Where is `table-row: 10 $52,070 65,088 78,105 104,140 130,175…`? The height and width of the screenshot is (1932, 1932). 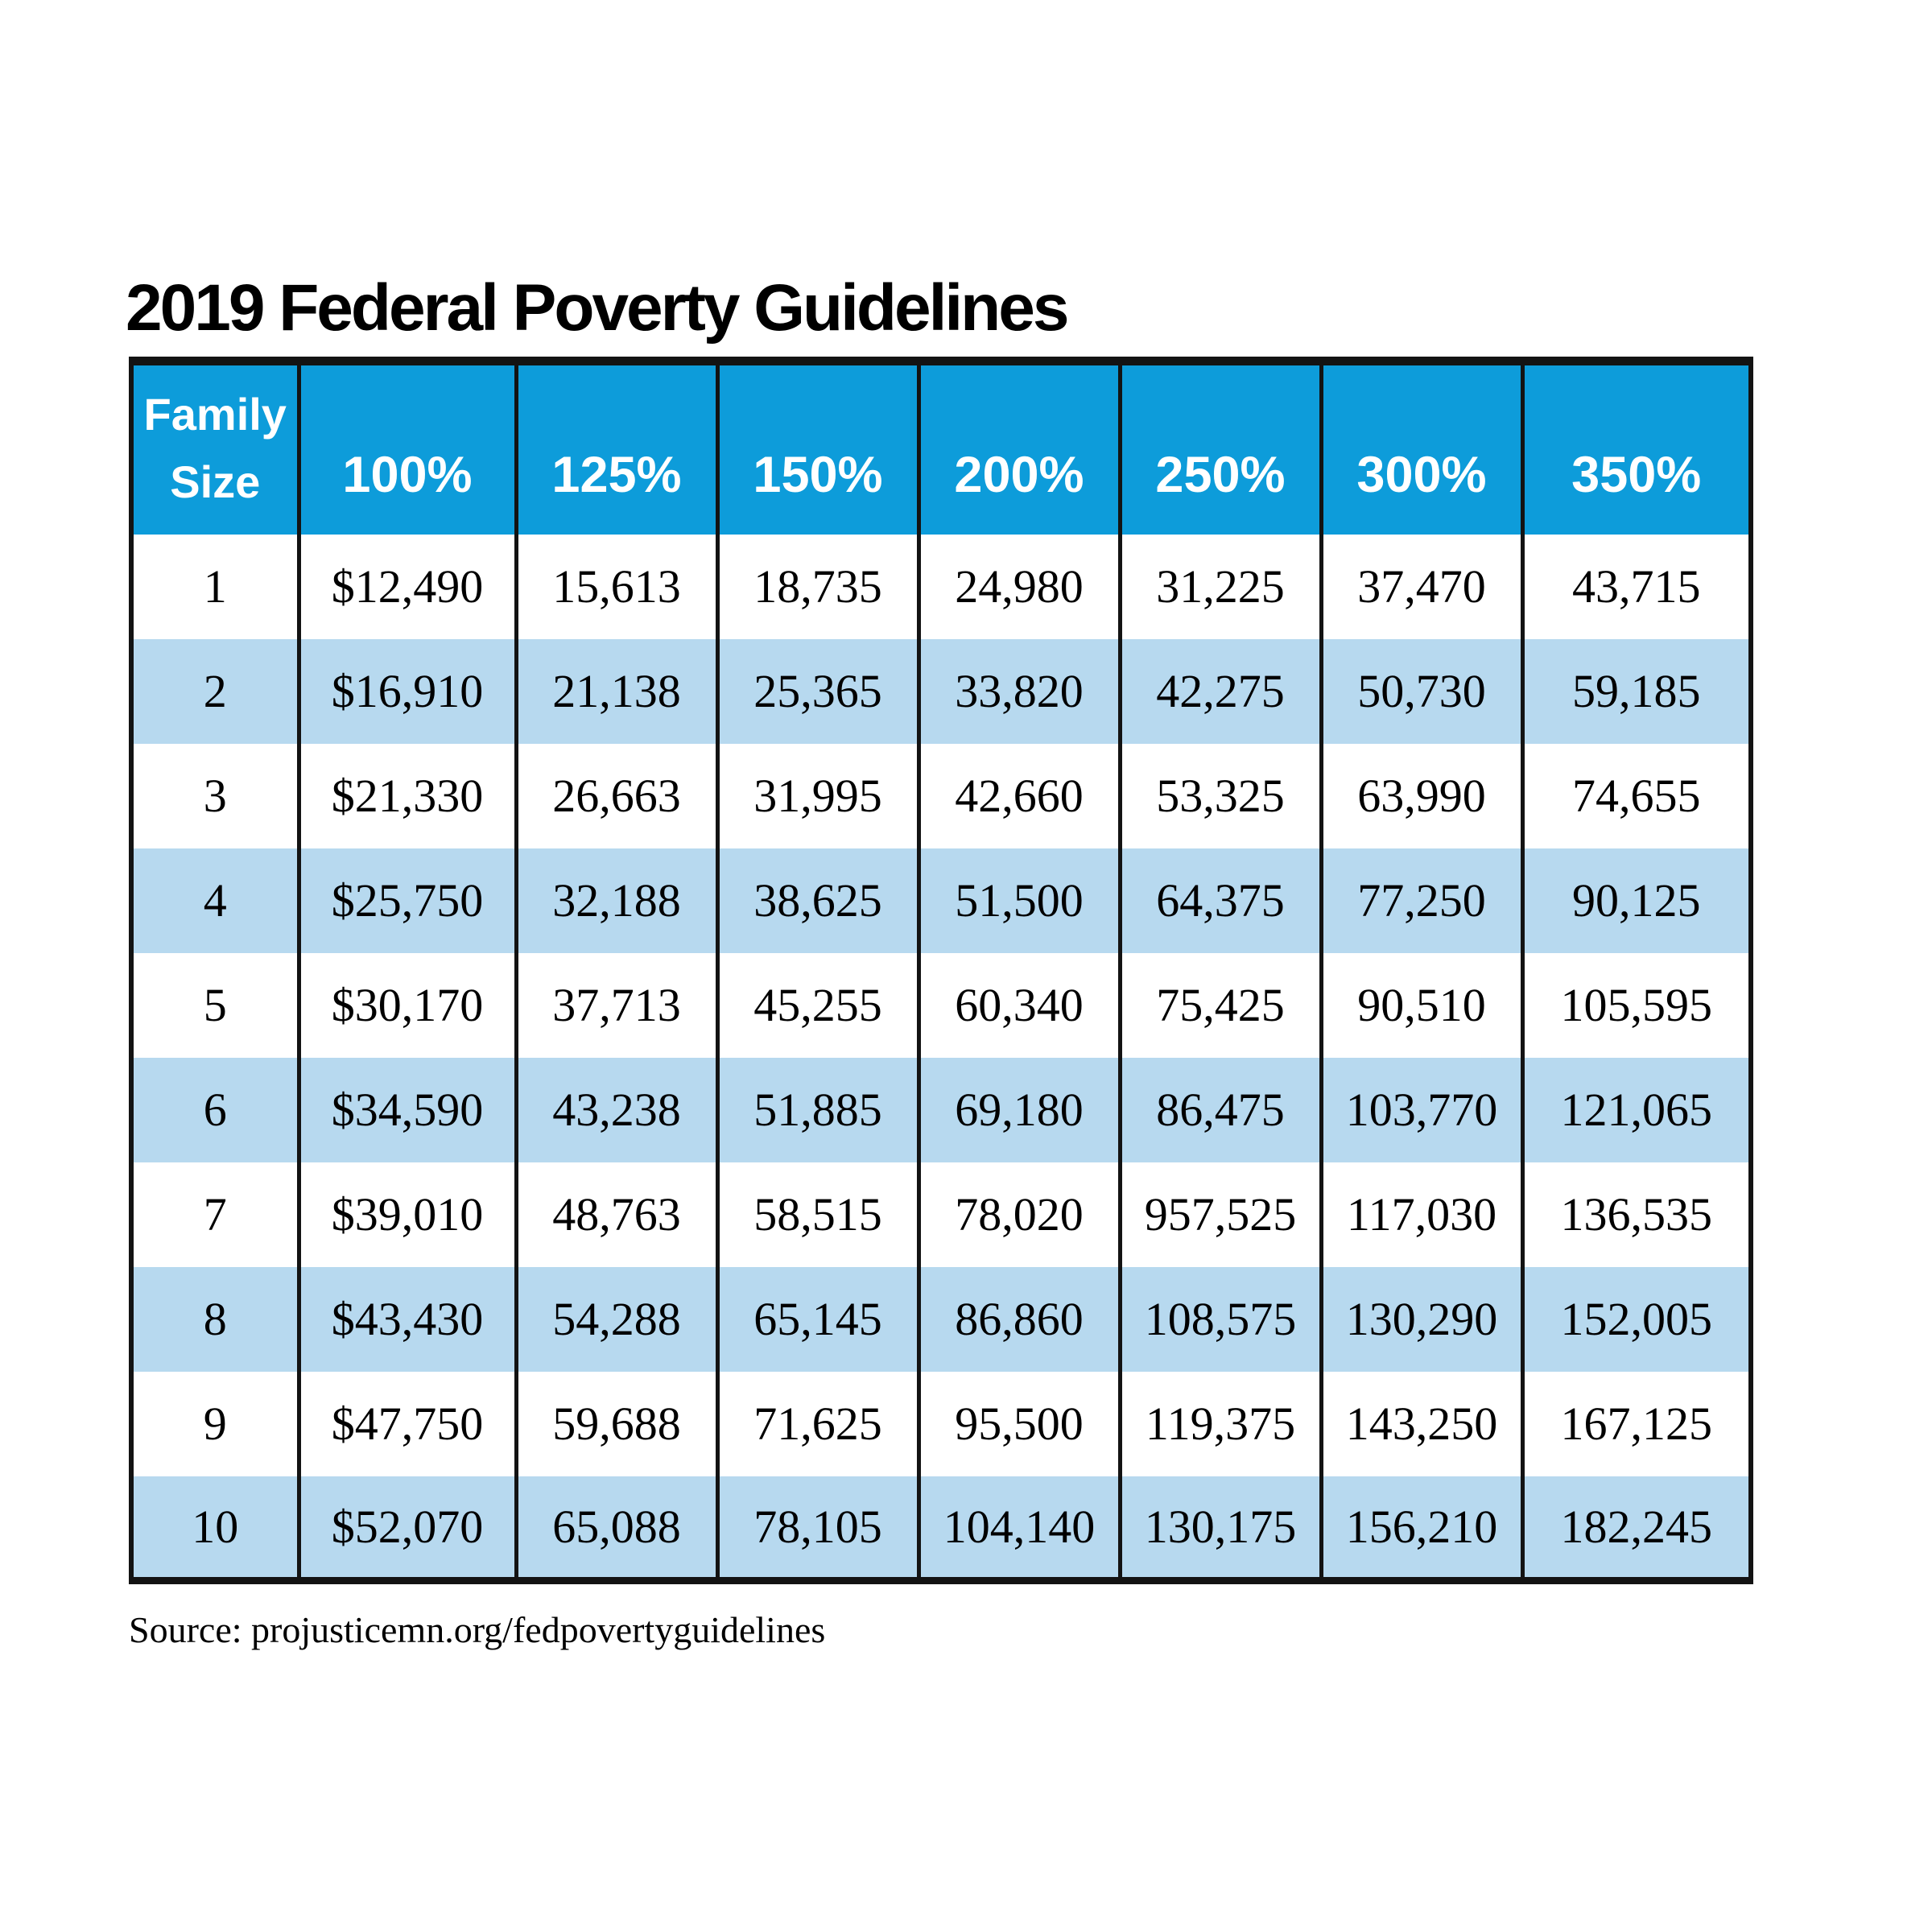 table-row: 10 $52,070 65,088 78,105 104,140 130,175… is located at coordinates (941, 1528).